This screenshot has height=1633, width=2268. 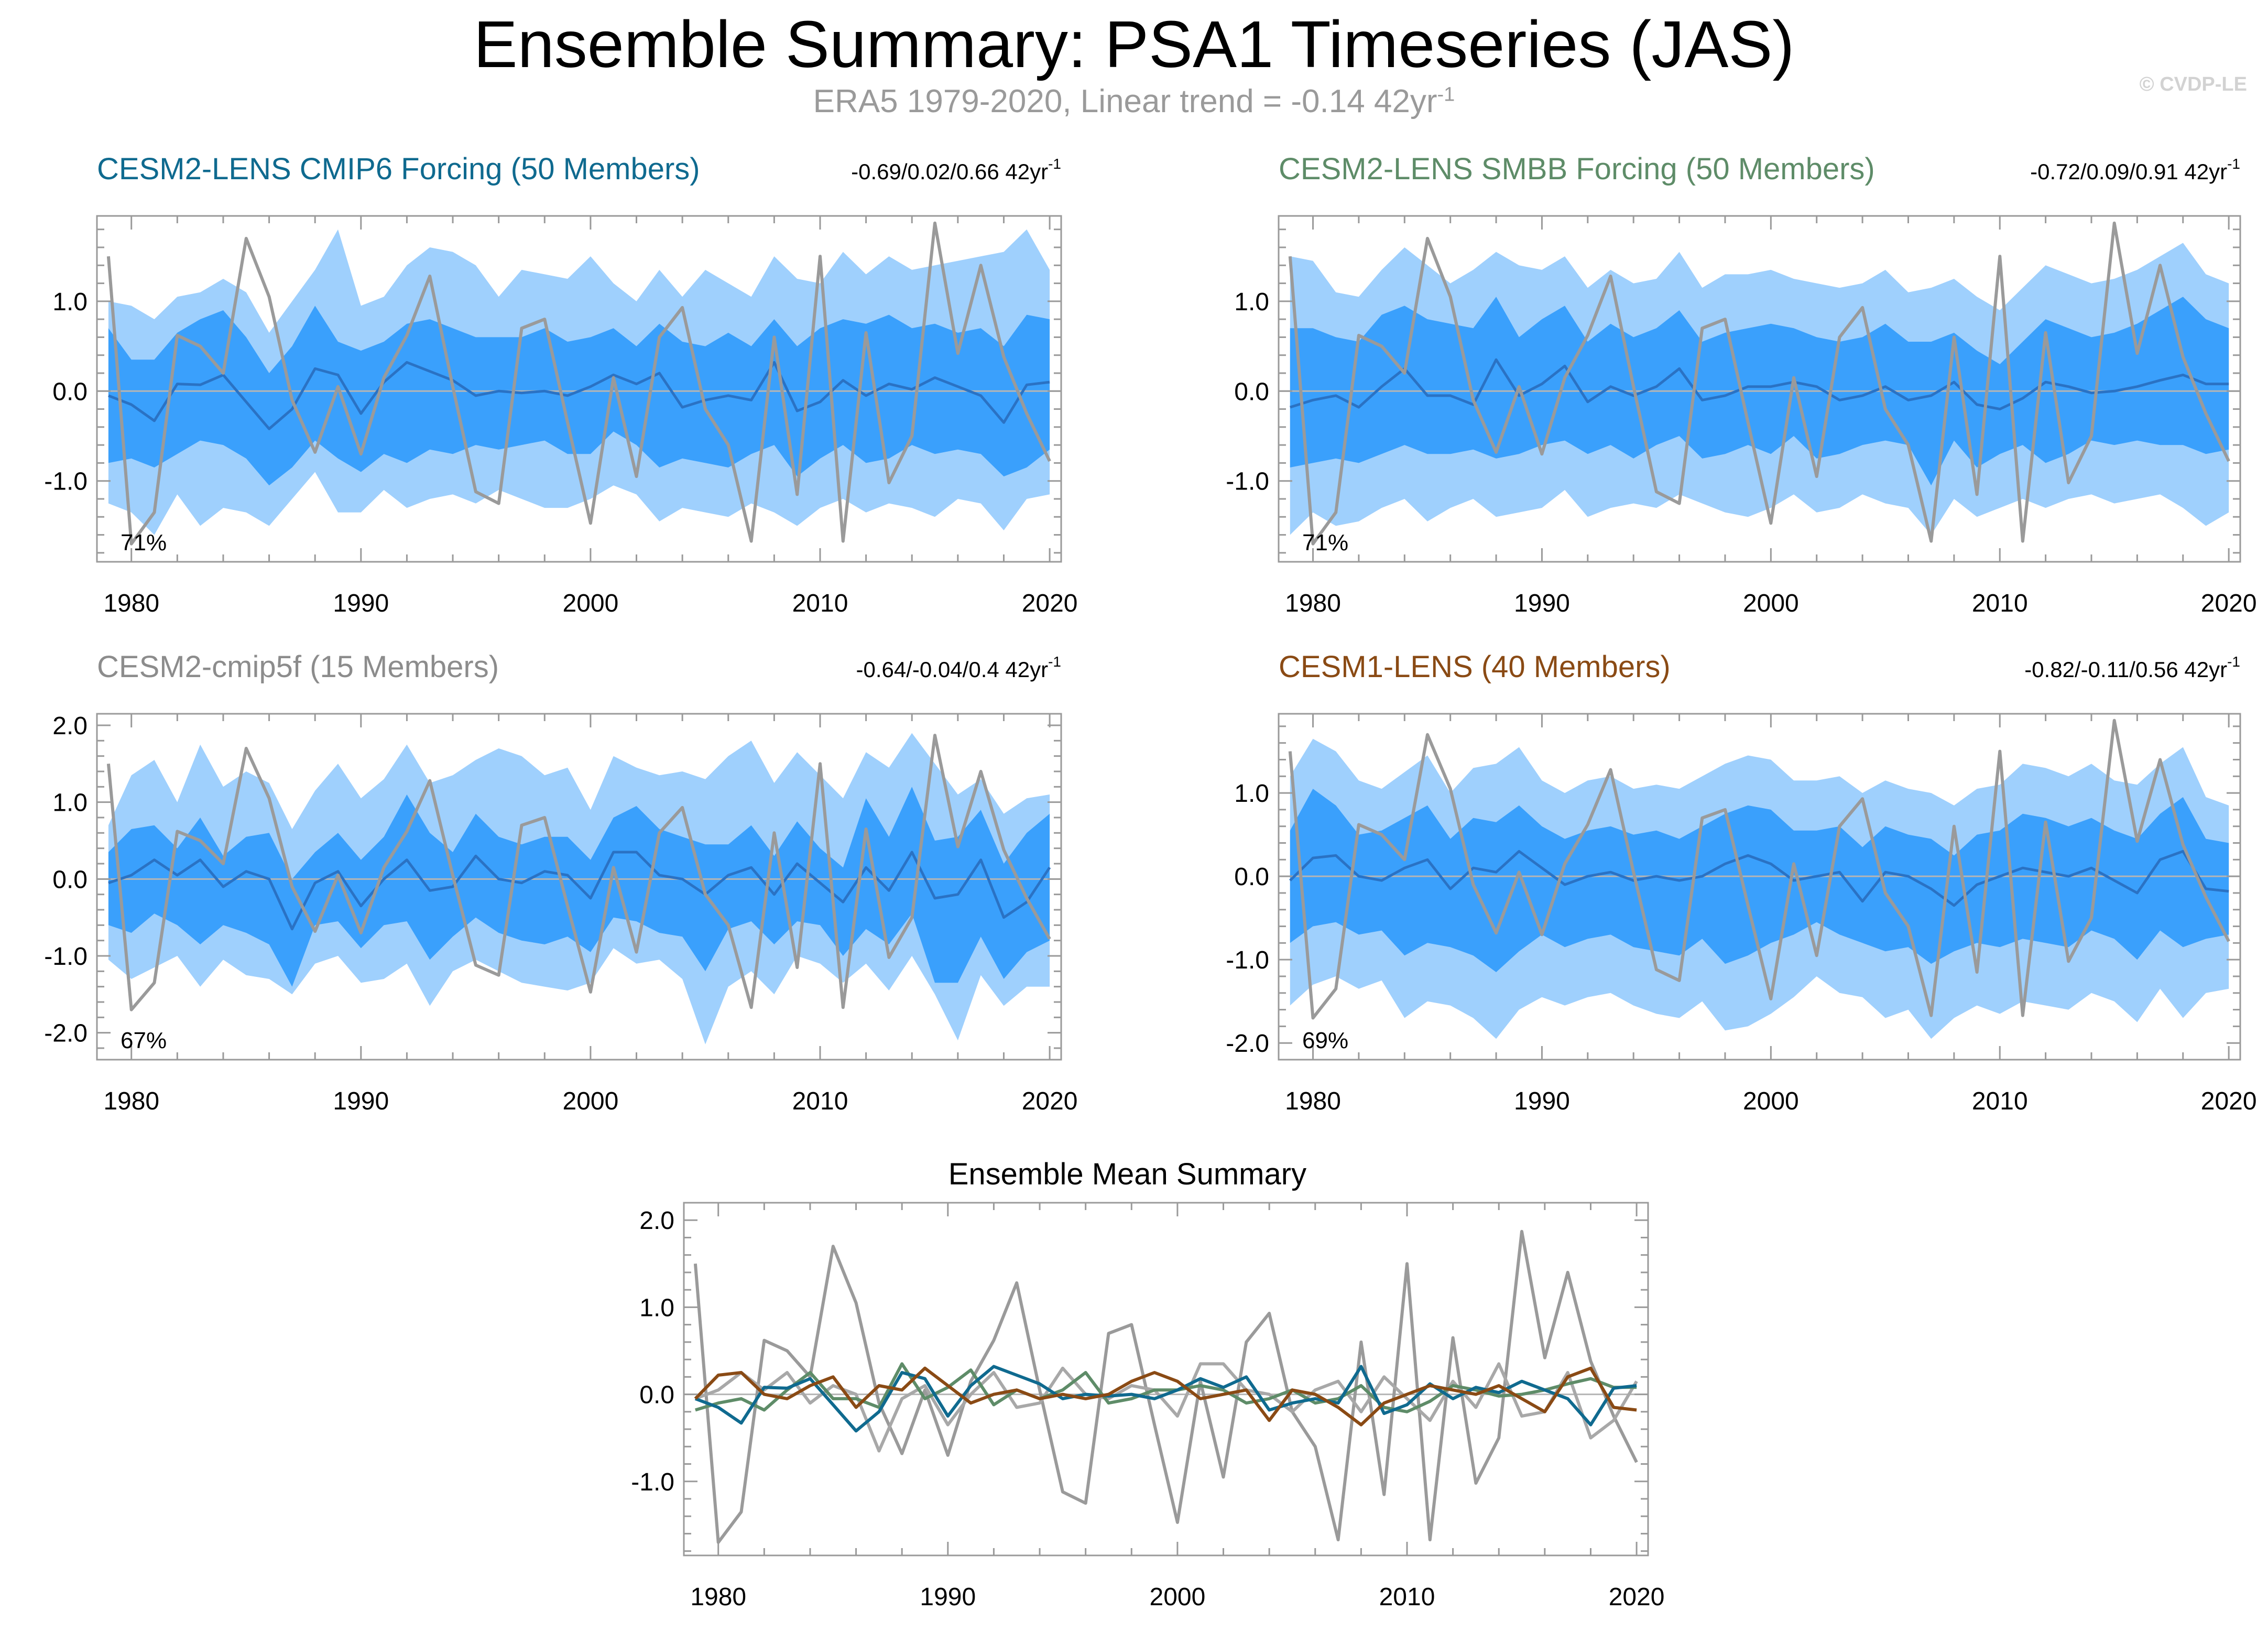 What do you see at coordinates (952, 669) in the screenshot?
I see `trend-value: -0.64/-0.04/0.4 42yr` at bounding box center [952, 669].